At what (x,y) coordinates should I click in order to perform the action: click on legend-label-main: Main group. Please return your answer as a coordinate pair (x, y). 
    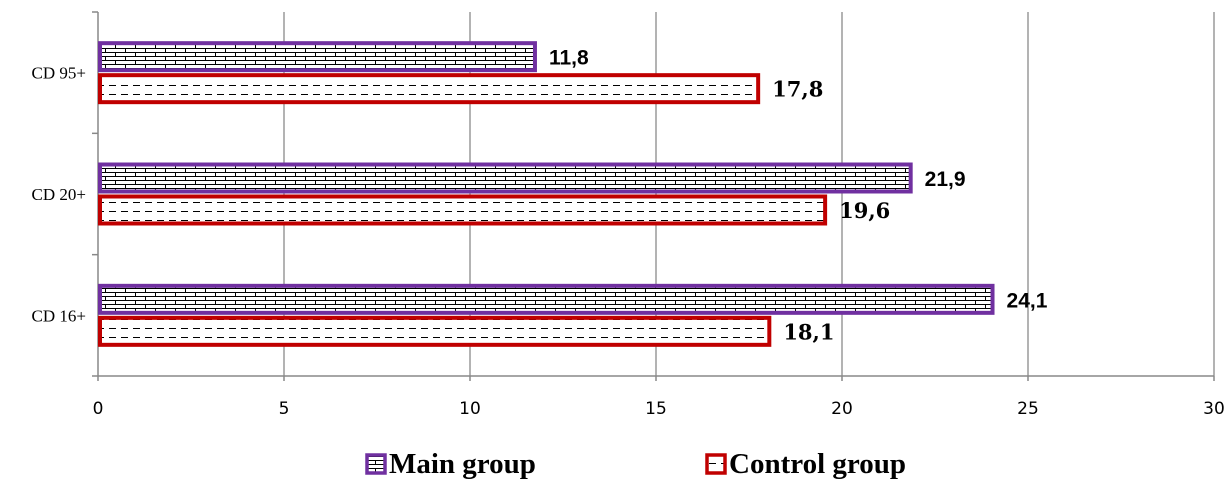
    Looking at the image, I should click on (462, 464).